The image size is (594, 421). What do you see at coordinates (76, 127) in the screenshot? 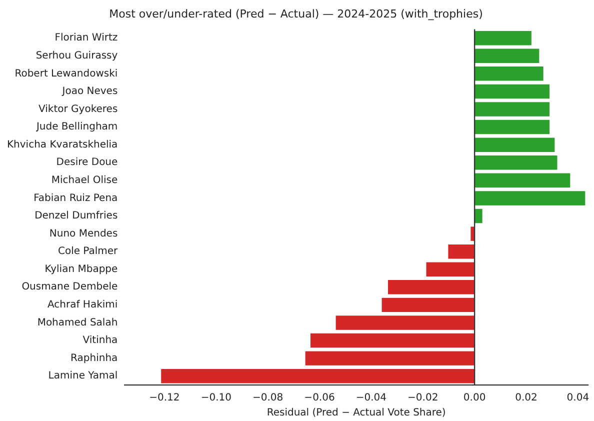
I see `y-tick-label: Jude Bellingham` at bounding box center [76, 127].